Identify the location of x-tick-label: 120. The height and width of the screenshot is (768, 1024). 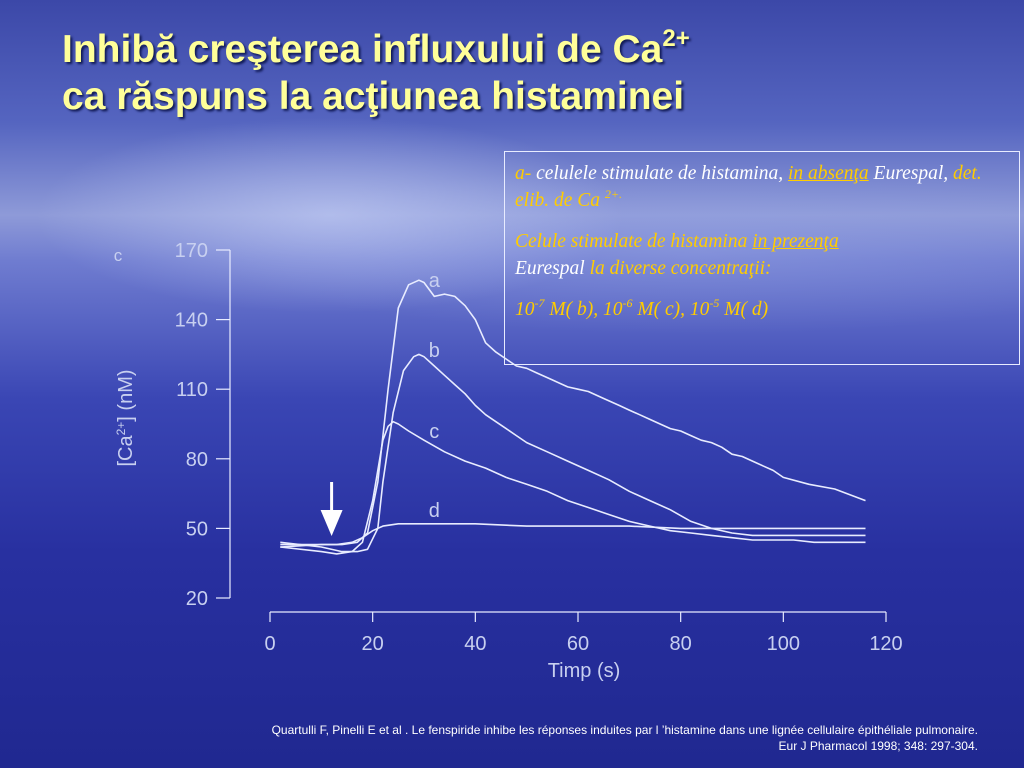
(885, 644).